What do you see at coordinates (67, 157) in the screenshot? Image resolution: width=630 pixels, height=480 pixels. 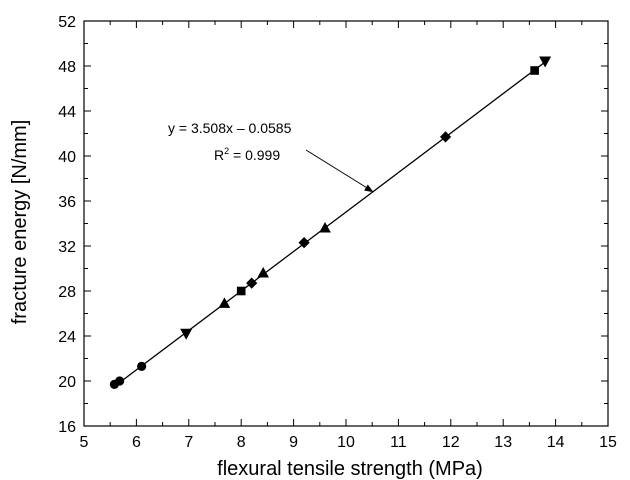 I see `y-tick-label: 40` at bounding box center [67, 157].